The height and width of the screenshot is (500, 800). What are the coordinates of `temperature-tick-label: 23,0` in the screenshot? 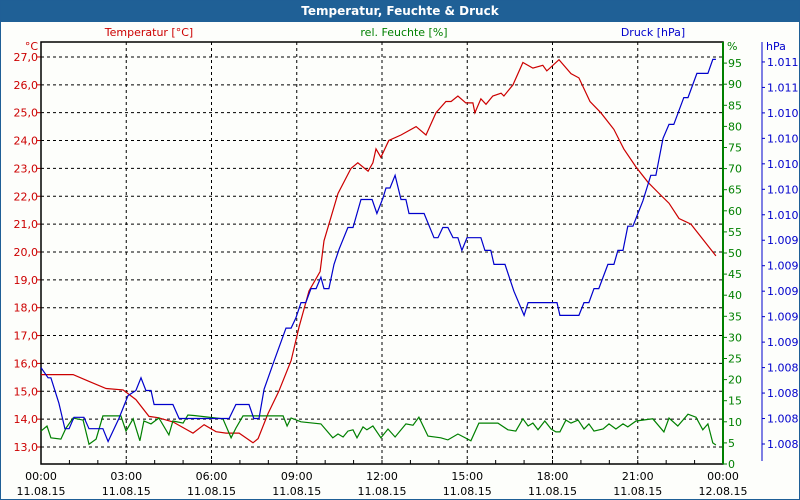 It's located at (26, 168).